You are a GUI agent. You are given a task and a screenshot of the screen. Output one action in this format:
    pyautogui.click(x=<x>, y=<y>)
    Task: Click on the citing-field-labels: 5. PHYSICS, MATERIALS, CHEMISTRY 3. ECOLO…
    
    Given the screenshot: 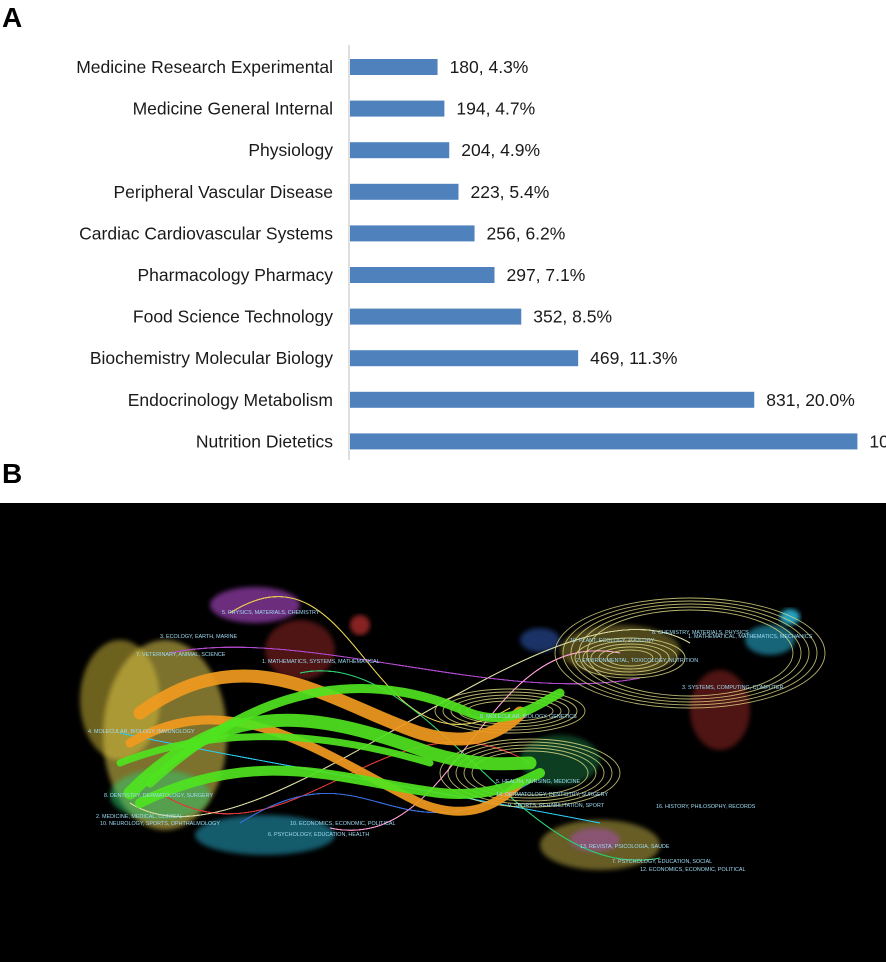 What is the action you would take?
    pyautogui.click(x=241, y=724)
    